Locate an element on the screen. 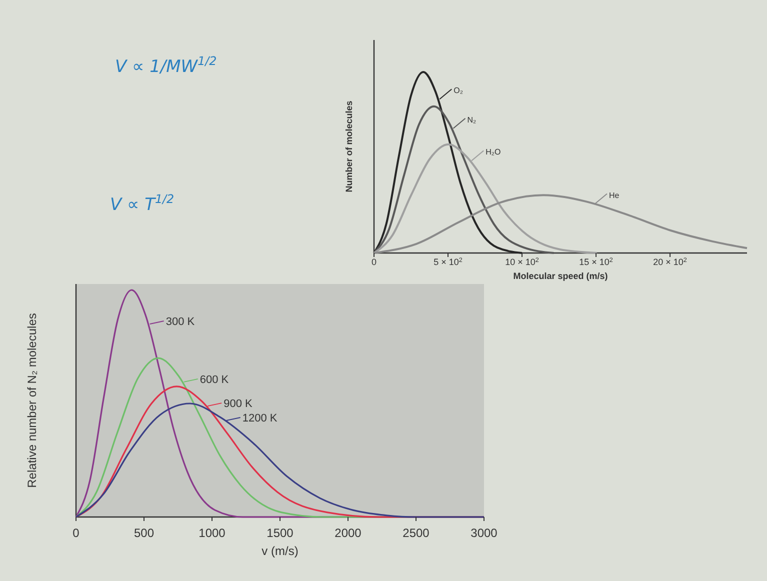 This screenshot has width=767, height=581. x-tick-label: 3000 is located at coordinates (484, 533).